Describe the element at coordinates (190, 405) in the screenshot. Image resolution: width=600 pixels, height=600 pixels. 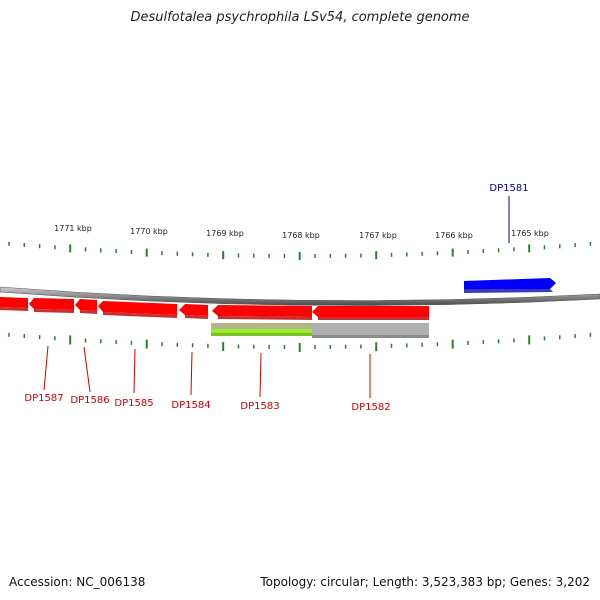
I see `gene-label: DP1584` at that location.